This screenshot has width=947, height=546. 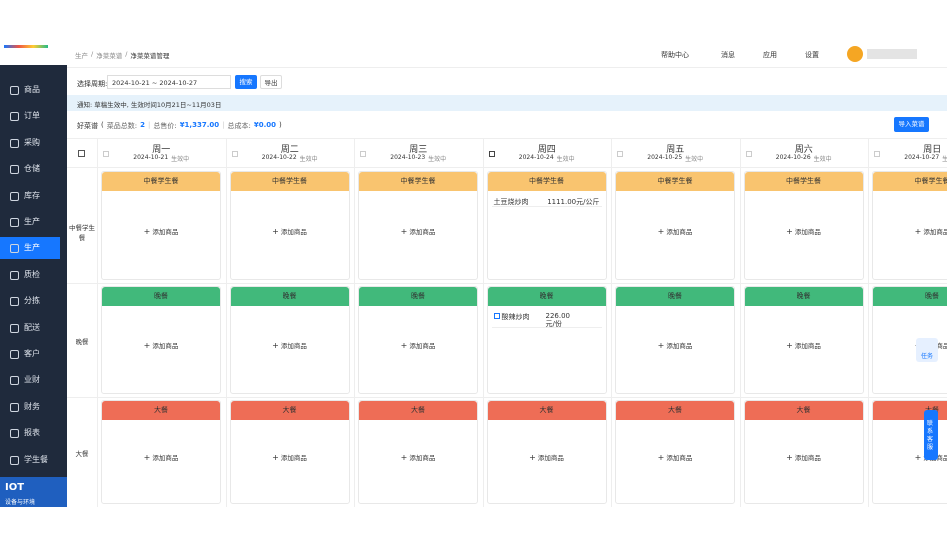 What do you see at coordinates (81, 153) in the screenshot?
I see `checkbox` at bounding box center [81, 153].